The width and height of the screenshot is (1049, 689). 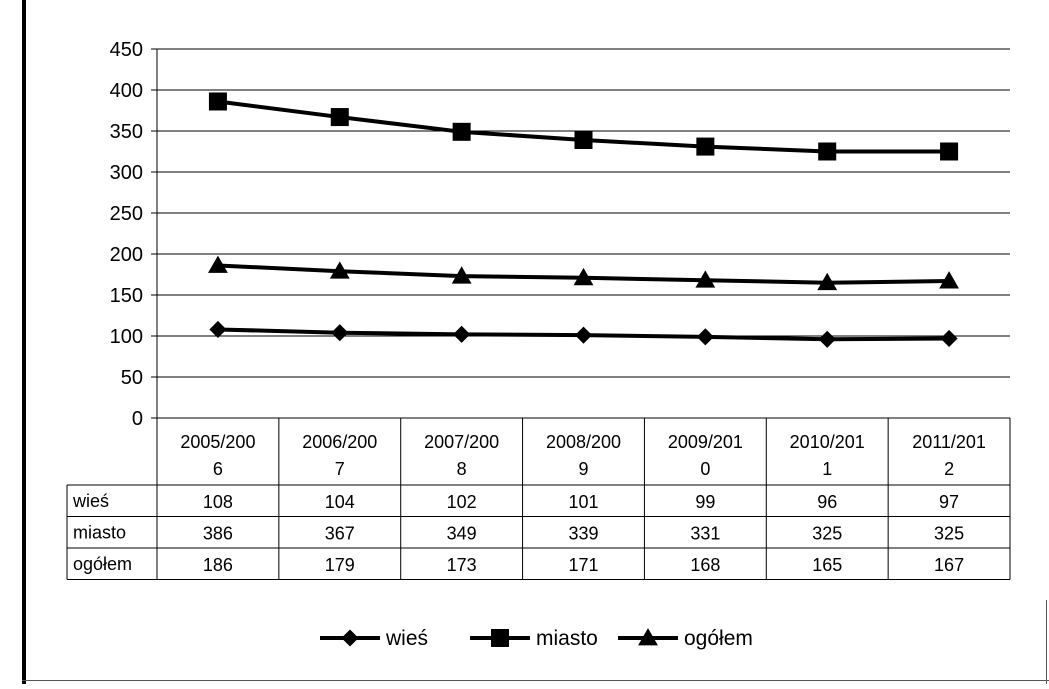 I want to click on category-label: 2007/200, so click(x=461, y=442).